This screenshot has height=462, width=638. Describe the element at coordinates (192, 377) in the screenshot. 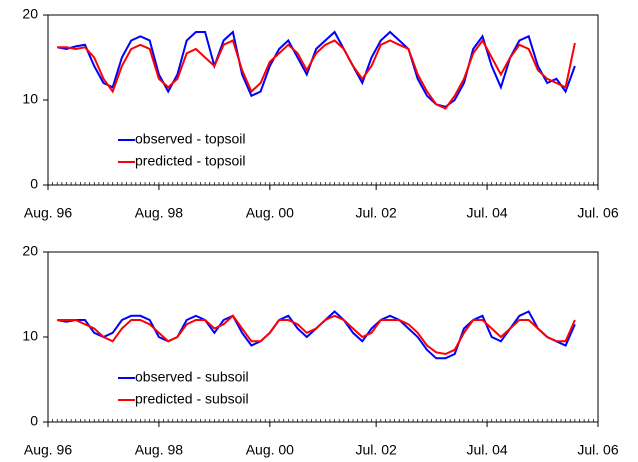

I see `legend-label: observed - subsoil` at that location.